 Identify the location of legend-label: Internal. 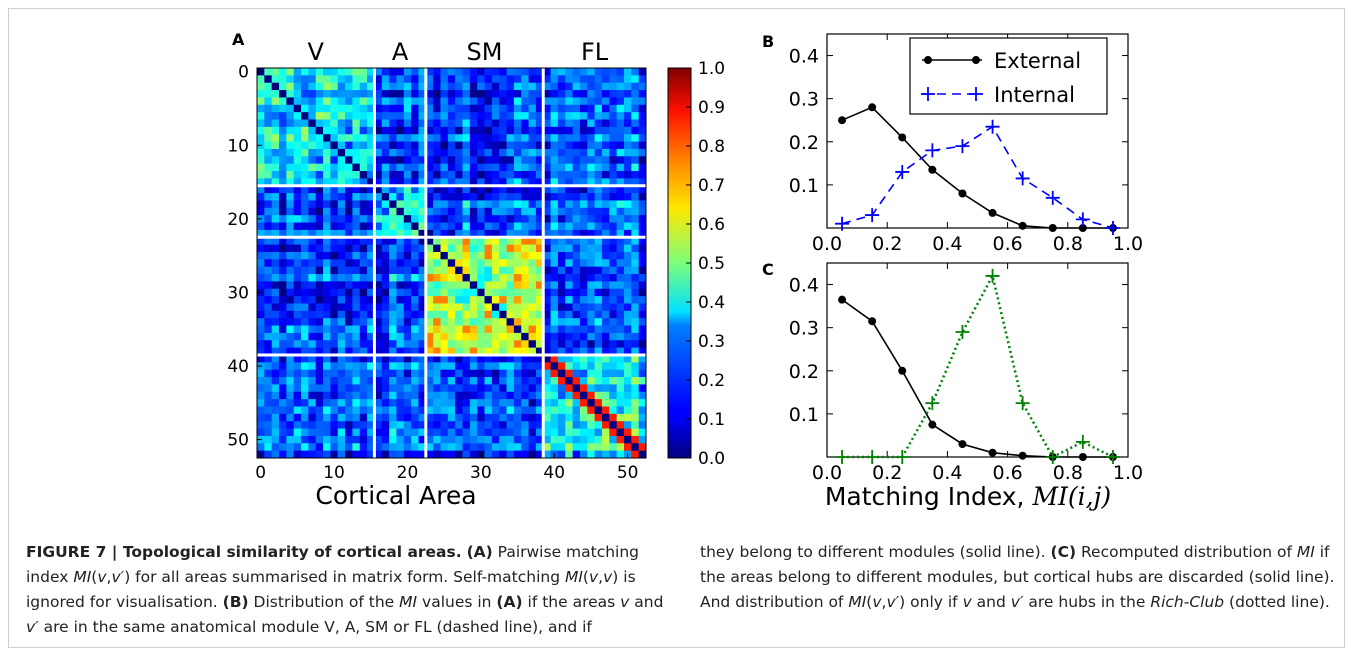
(1034, 95).